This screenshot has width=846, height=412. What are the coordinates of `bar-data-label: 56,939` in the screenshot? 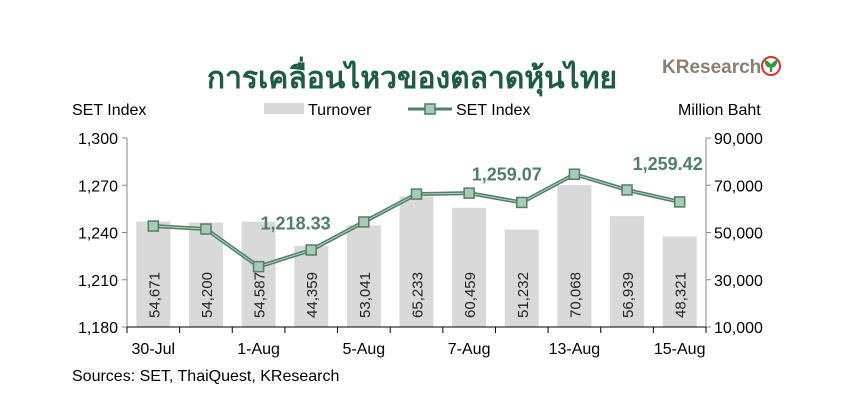 It's located at (628, 295).